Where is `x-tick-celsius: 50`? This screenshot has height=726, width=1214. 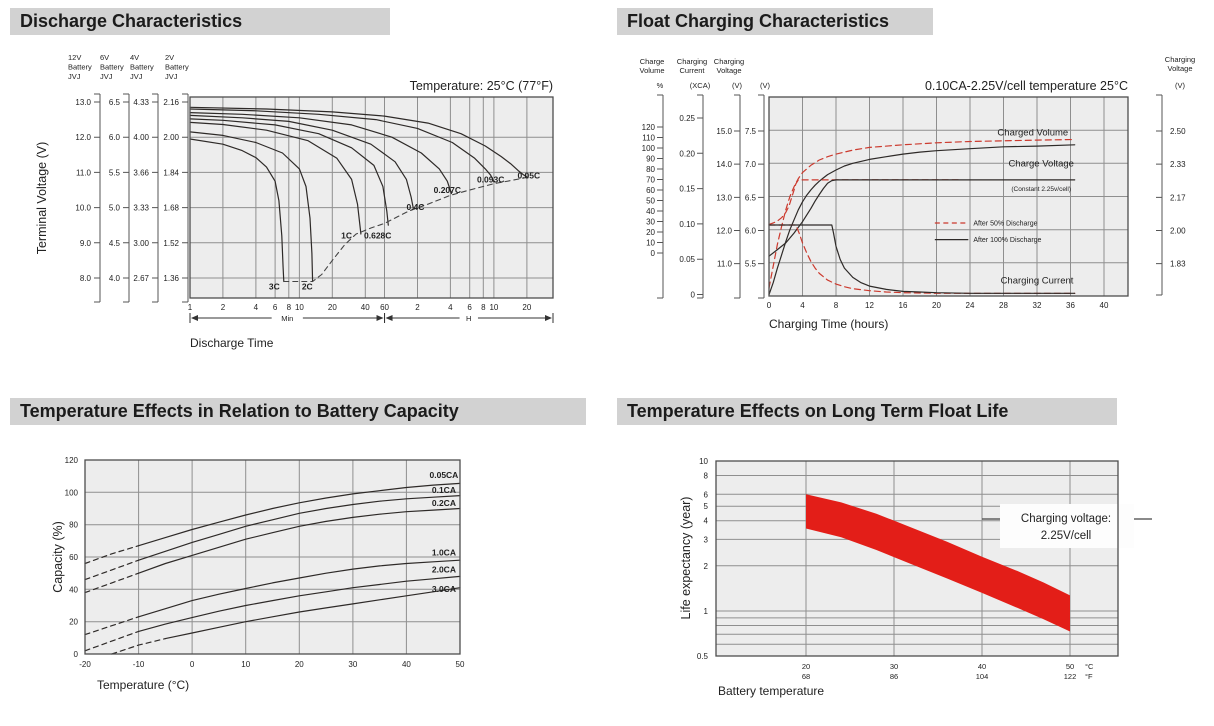 x-tick-celsius: 50 is located at coordinates (1070, 666).